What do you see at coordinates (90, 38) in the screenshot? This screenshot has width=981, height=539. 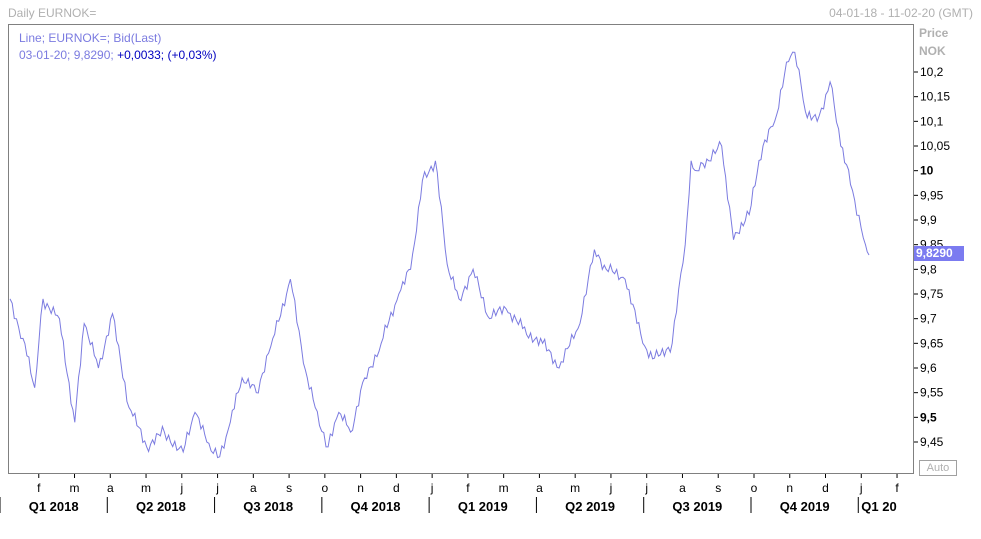 I see `legend-series: Line; EURNOK=; Bid(Last)` at bounding box center [90, 38].